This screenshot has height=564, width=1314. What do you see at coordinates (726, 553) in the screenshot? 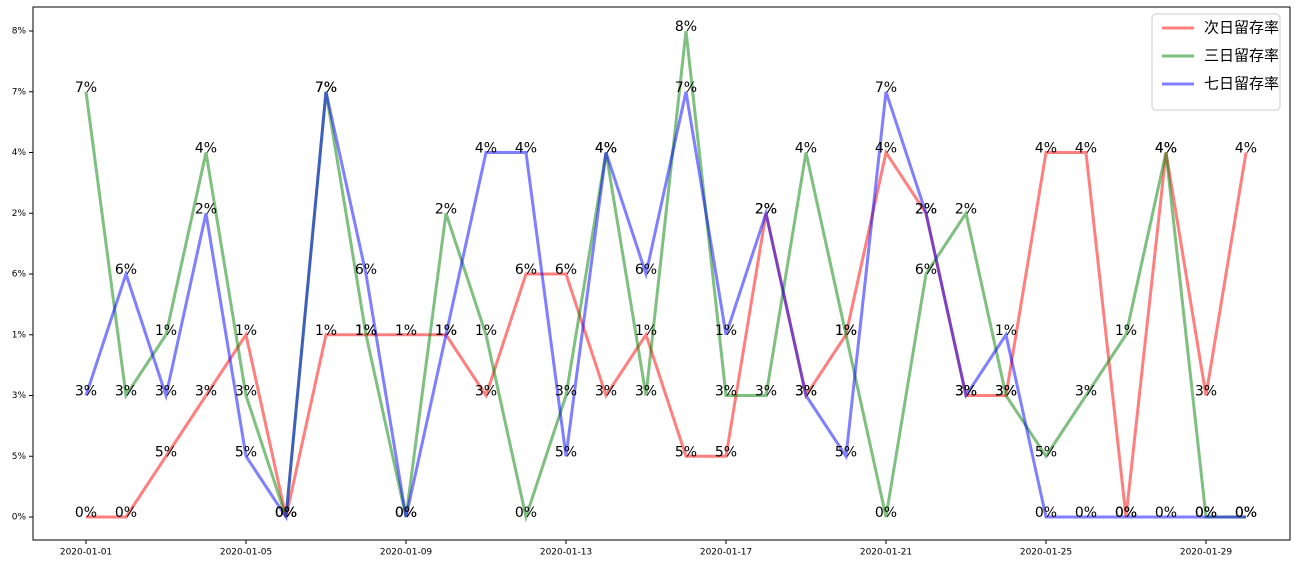
I see `x-tick-label: 2020-01-17` at bounding box center [726, 553].